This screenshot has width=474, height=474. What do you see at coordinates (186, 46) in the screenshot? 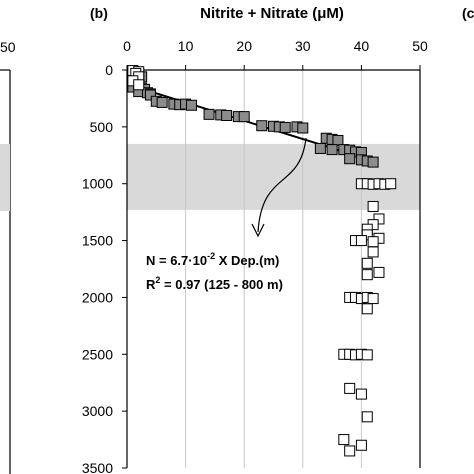
I see `x-tick-label: 10` at bounding box center [186, 46].